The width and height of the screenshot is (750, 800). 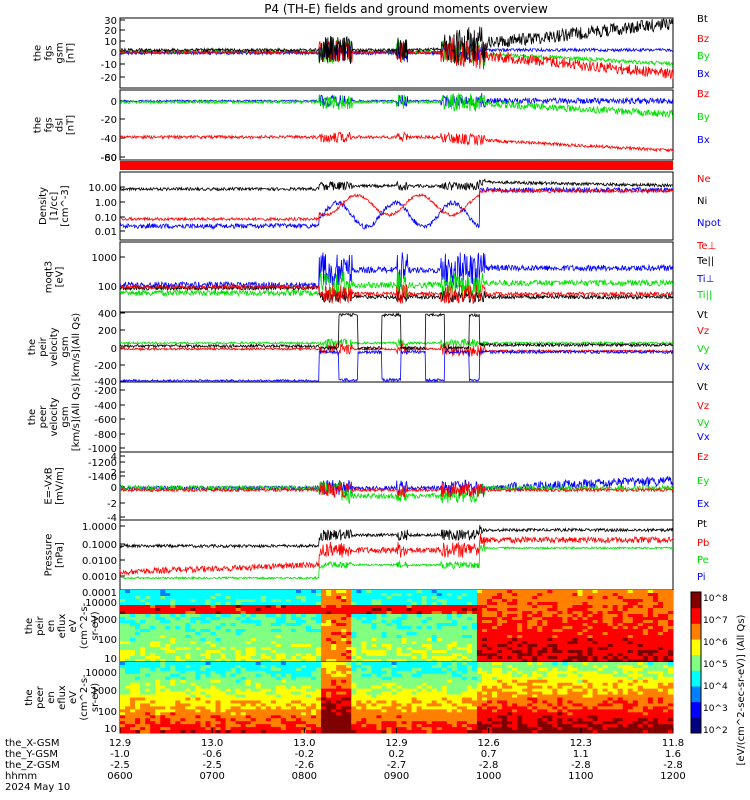 I want to click on legend-Ez: Ez, so click(x=703, y=457).